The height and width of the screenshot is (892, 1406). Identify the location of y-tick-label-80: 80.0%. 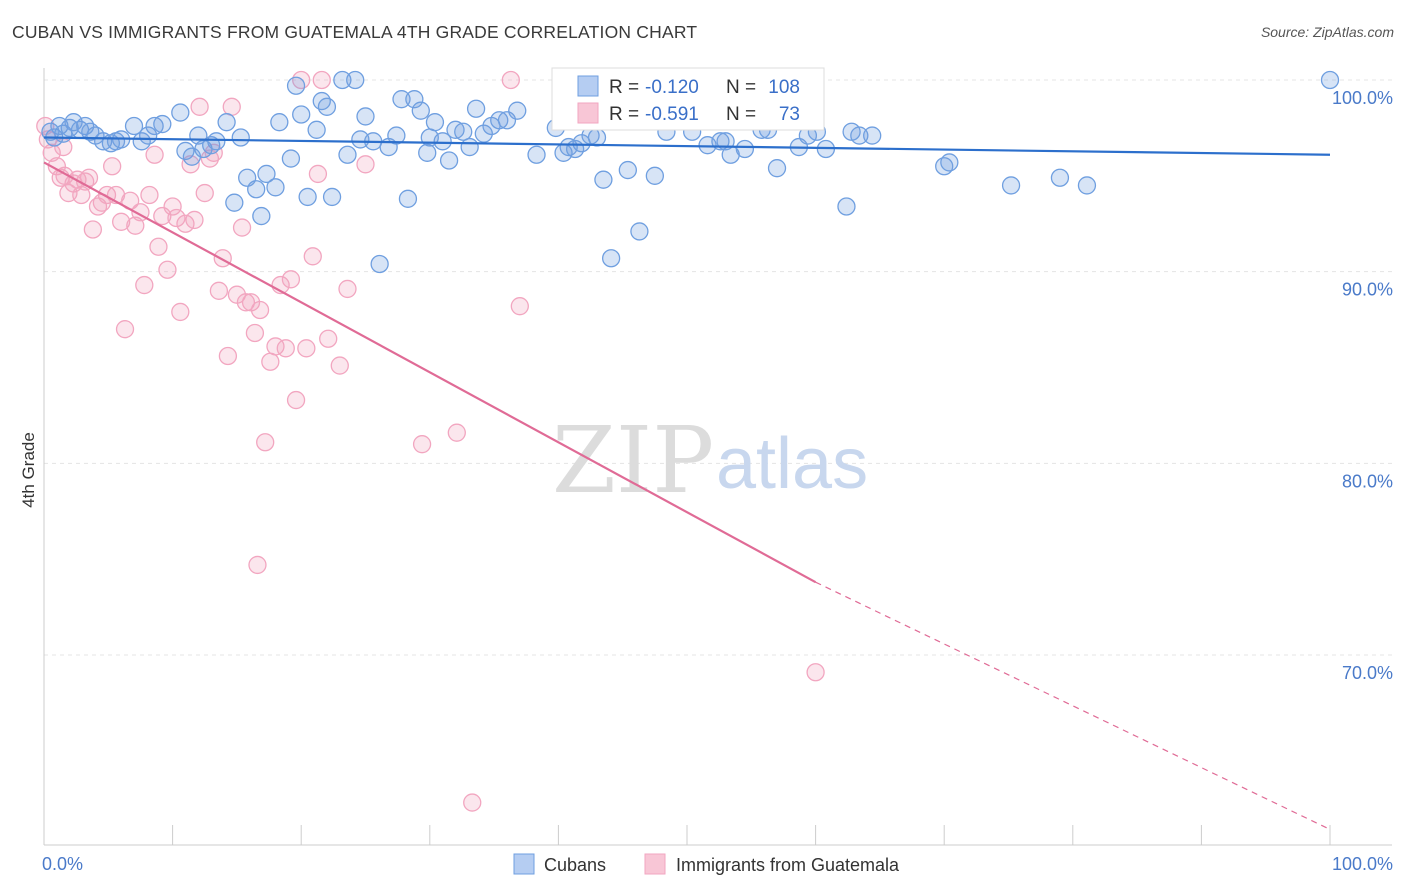
(1367, 481).